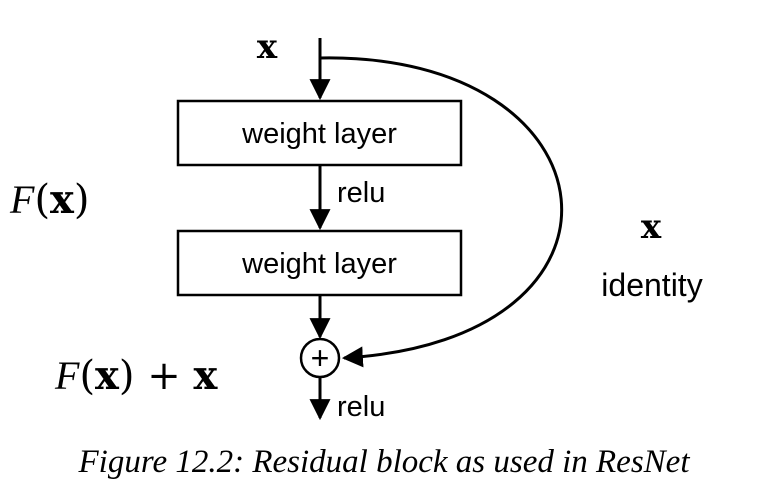 The image size is (768, 502). I want to click on identity-label: identity, so click(651, 285).